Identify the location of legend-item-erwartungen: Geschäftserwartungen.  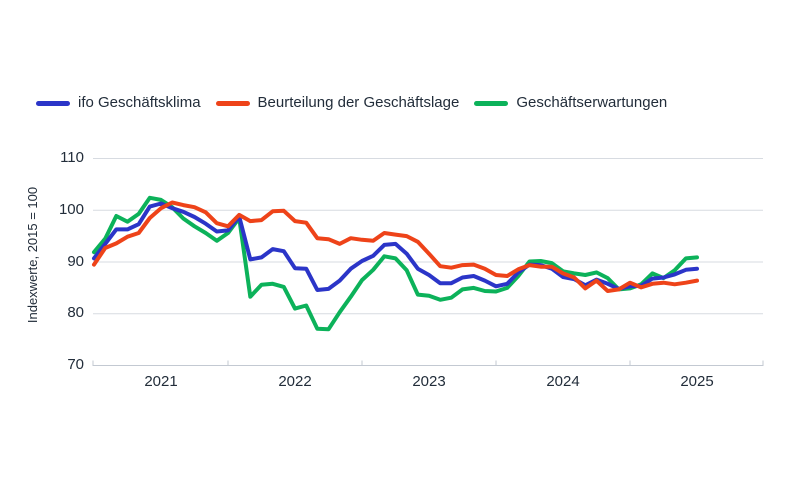
(570, 103).